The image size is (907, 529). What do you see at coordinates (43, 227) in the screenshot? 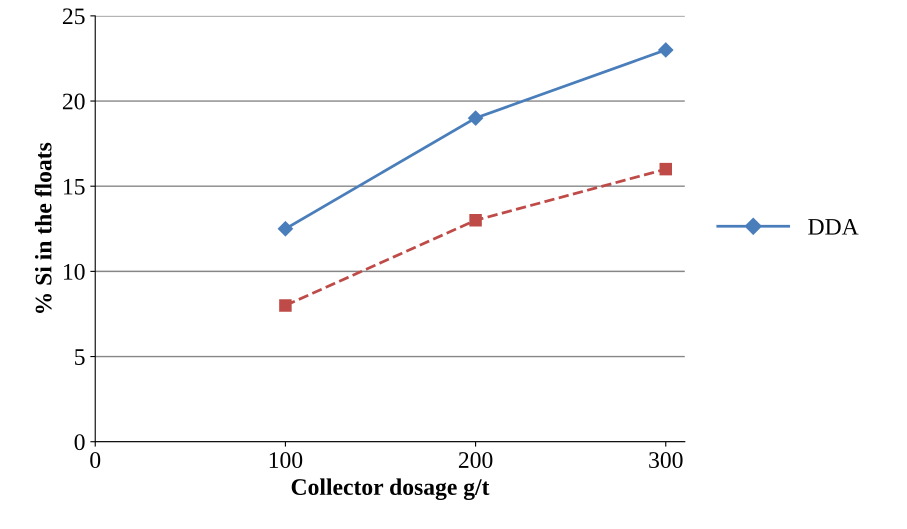
I see `y-axis-title: % Si in the floats` at bounding box center [43, 227].